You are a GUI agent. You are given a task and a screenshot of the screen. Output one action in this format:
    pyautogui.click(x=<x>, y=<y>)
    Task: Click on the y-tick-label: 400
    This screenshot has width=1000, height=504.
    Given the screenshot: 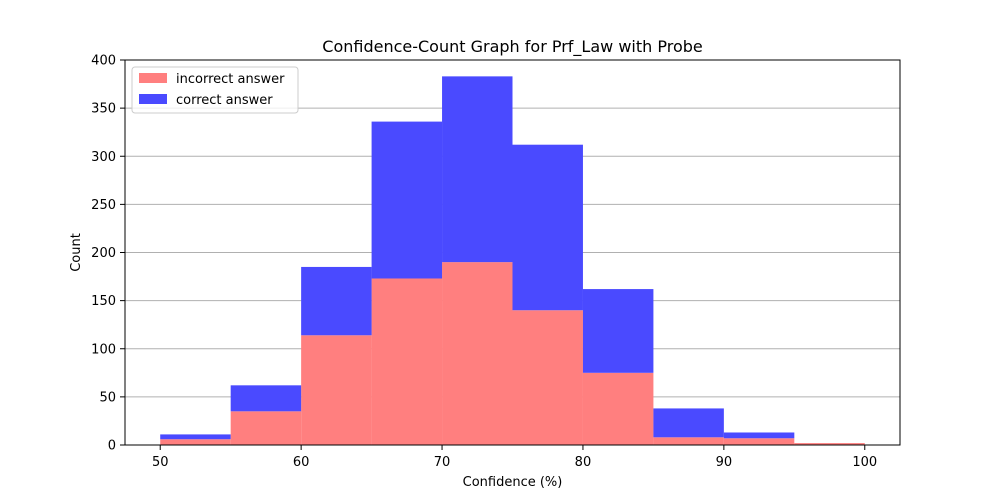 What is the action you would take?
    pyautogui.click(x=103, y=61)
    